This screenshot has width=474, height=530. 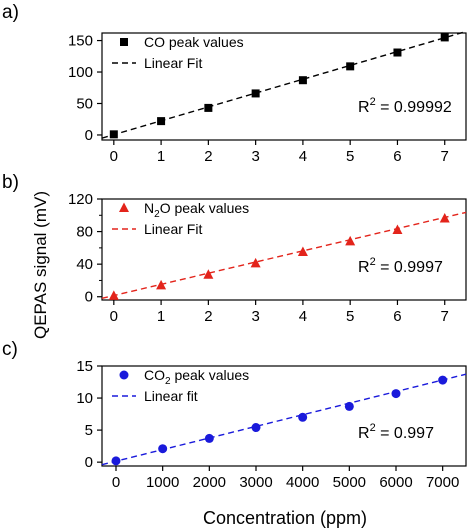 I want to click on y-tick-label: 15, so click(x=84, y=366).